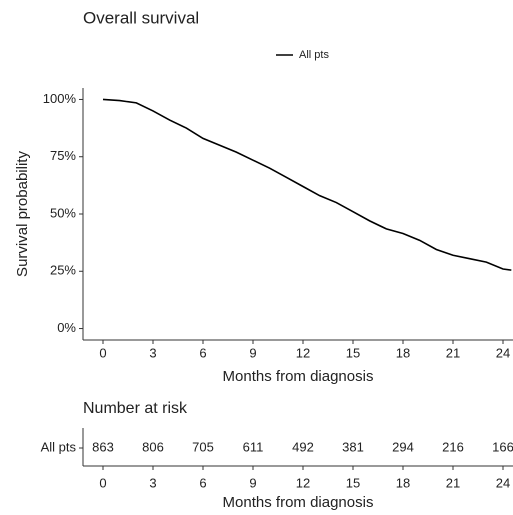 This screenshot has width=513, height=515. I want to click on y-tick-label: 0%, so click(66, 327).